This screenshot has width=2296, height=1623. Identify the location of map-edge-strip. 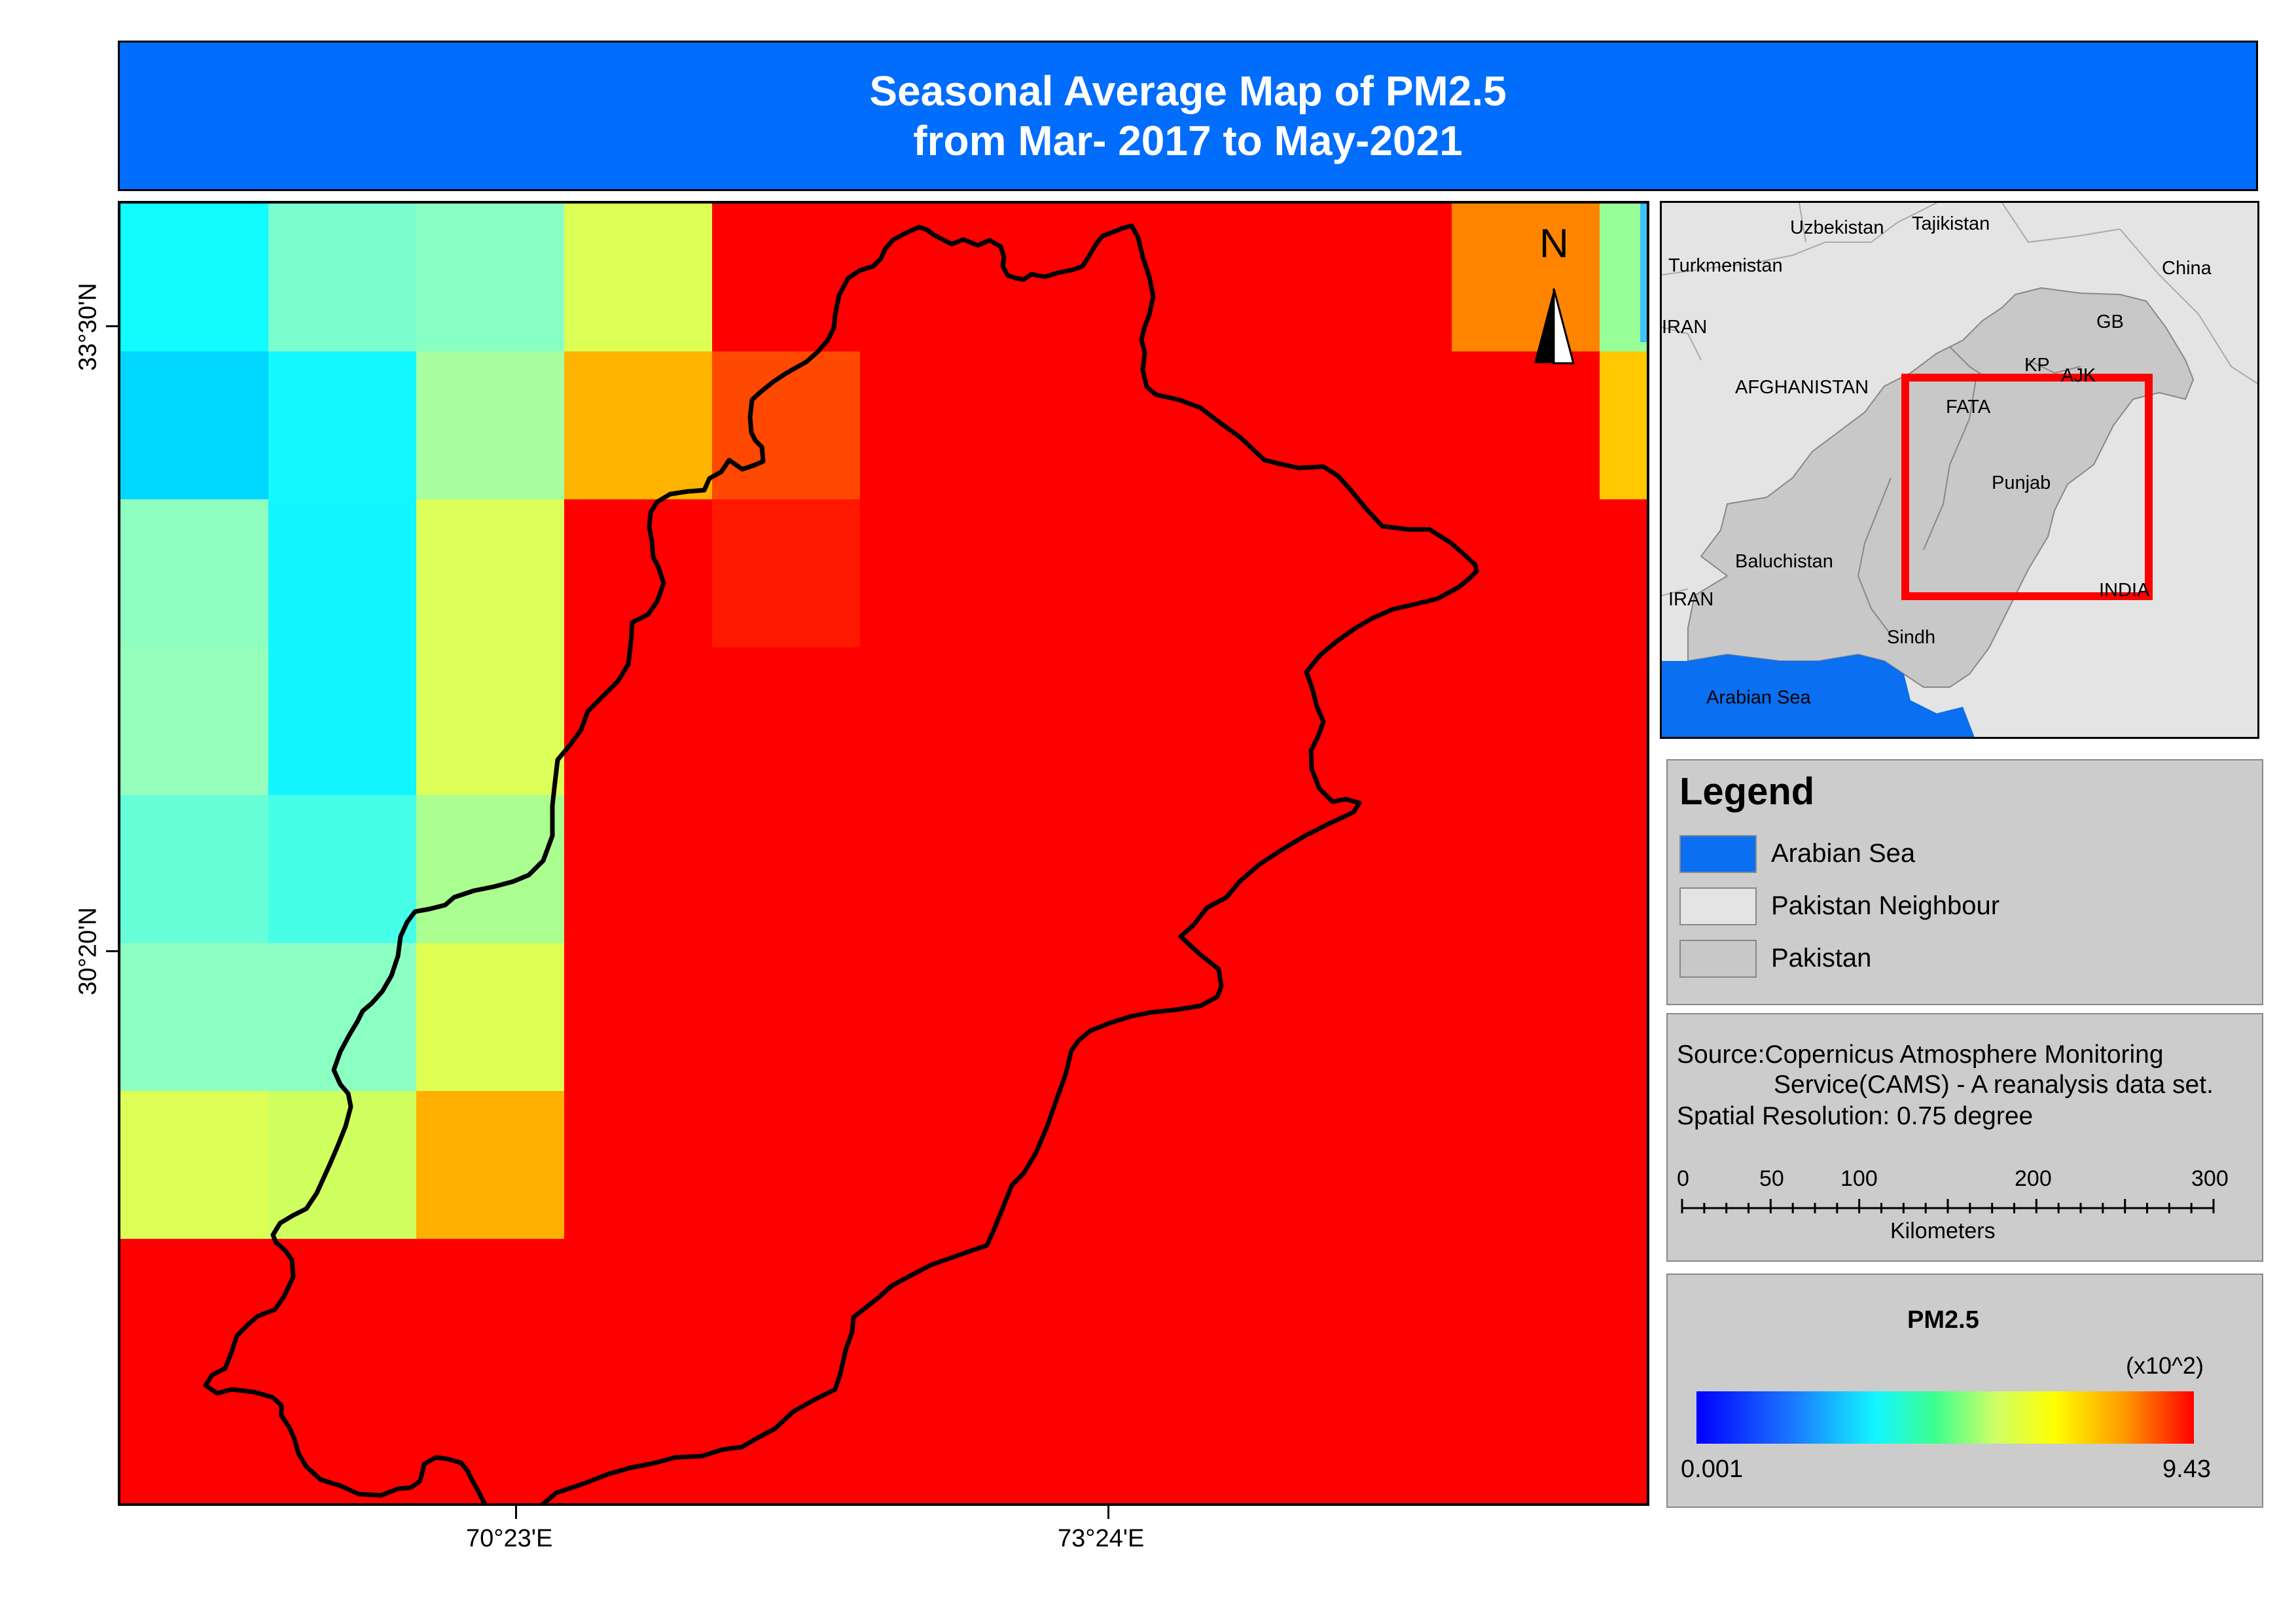
(1643, 273).